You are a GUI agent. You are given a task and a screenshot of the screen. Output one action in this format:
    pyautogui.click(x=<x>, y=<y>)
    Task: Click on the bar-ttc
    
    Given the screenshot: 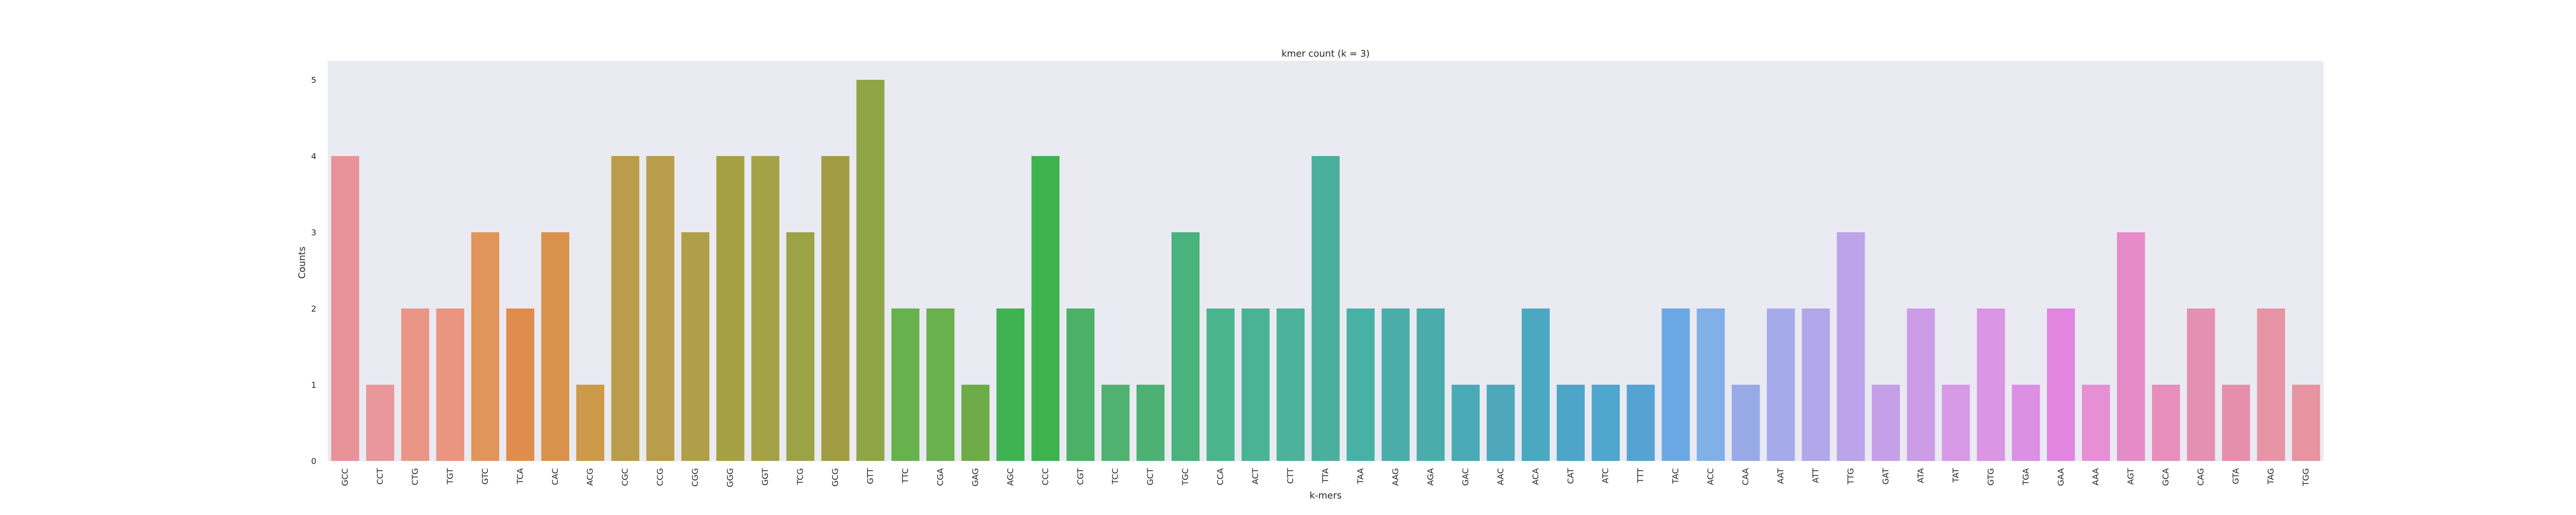 What is the action you would take?
    pyautogui.click(x=905, y=384)
    